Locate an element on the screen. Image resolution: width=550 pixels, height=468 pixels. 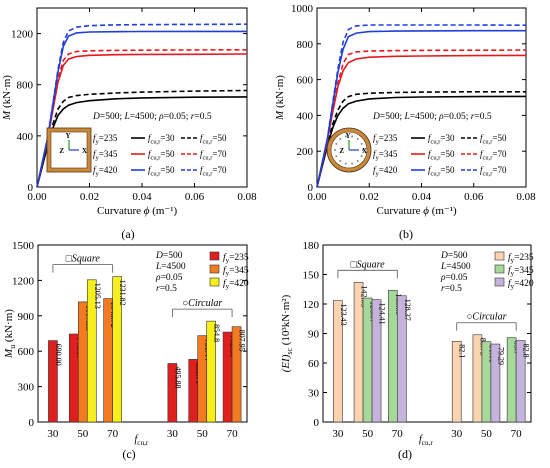
symbol: (EI) is located at coordinates (286, 363).